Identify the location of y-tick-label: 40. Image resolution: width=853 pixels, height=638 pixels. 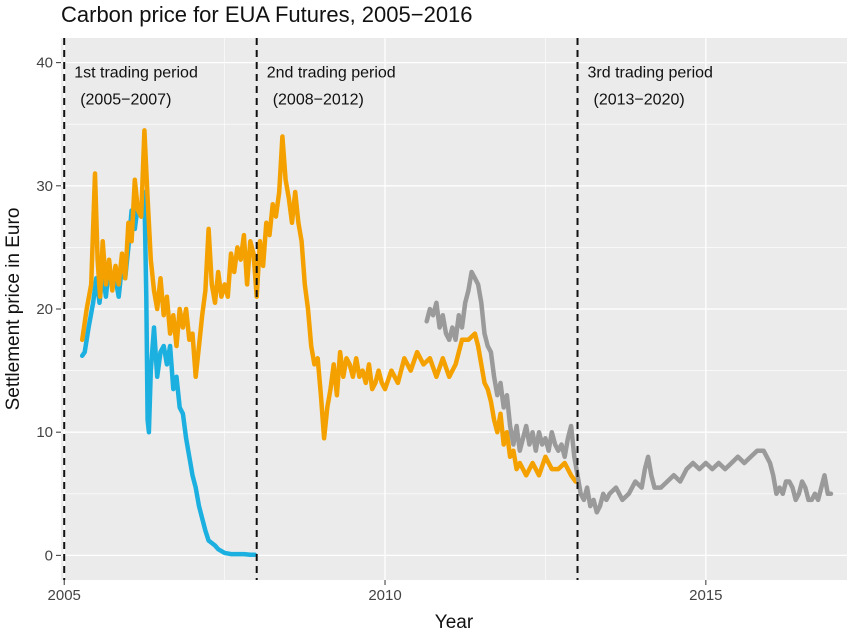
(44, 63).